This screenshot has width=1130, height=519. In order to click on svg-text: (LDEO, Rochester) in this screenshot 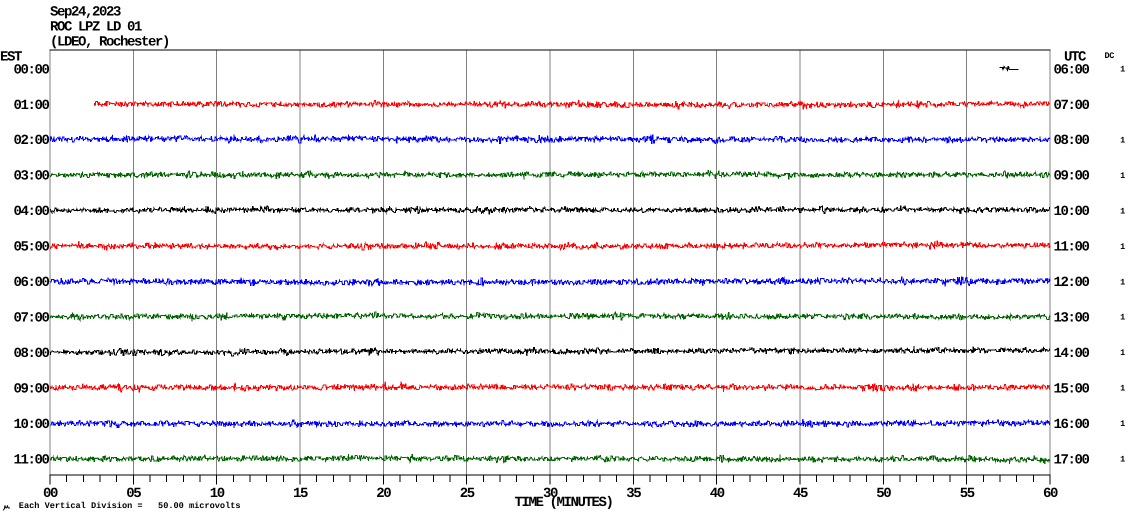, I will do `click(109, 43)`.